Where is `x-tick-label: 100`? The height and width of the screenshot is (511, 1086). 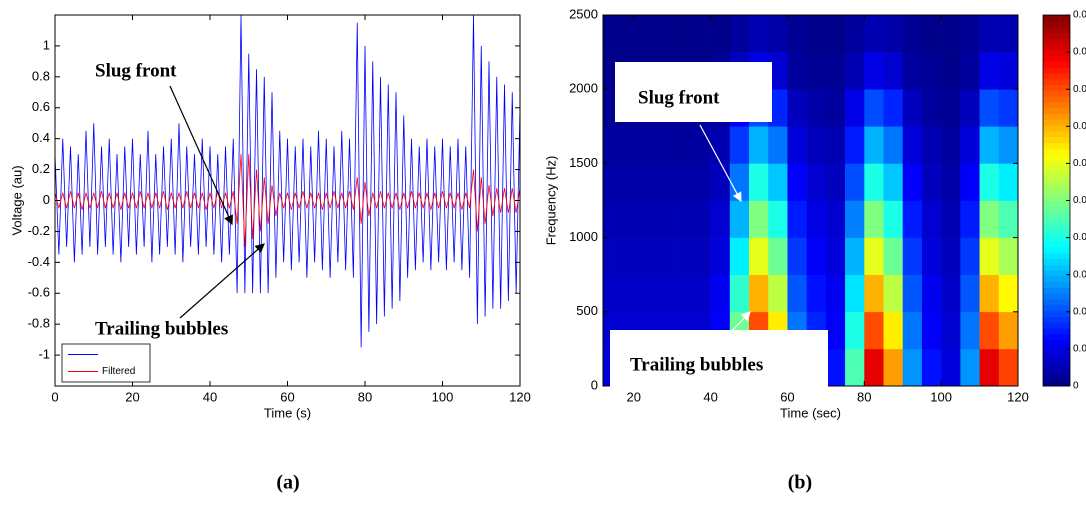
x-tick-label: 100 is located at coordinates (941, 396).